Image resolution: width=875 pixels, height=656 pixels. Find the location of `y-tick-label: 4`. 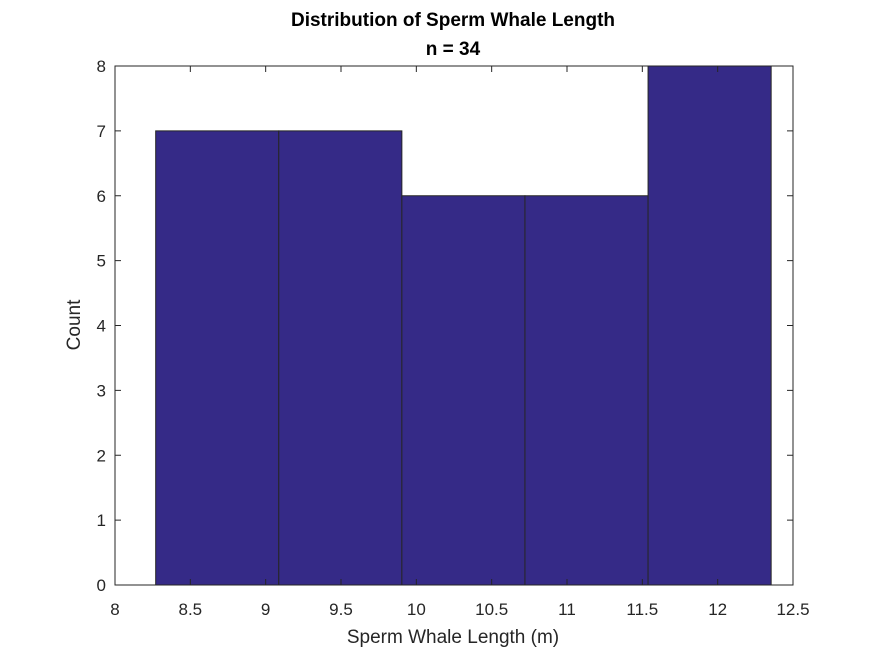

y-tick-label: 4 is located at coordinates (101, 326).